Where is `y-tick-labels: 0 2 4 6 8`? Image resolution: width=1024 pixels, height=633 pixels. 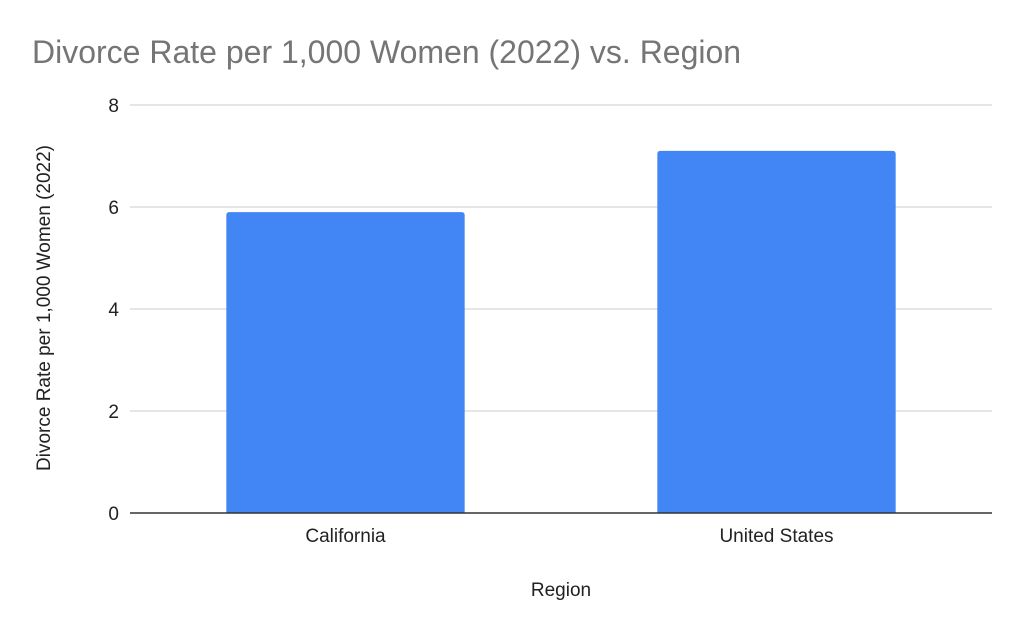
y-tick-labels: 0 2 4 6 8 is located at coordinates (113, 310).